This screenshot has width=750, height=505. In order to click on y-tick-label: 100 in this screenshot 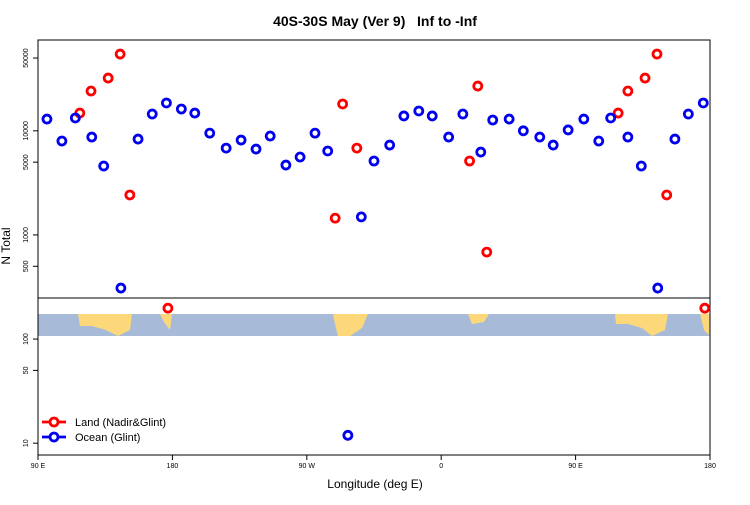, I will do `click(26, 339)`.